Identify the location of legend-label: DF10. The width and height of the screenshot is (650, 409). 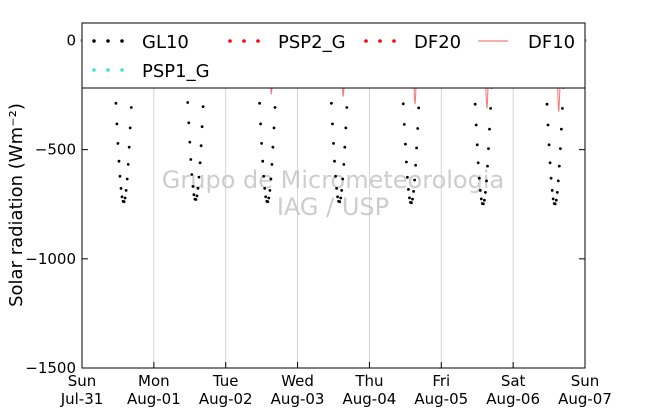
(551, 42).